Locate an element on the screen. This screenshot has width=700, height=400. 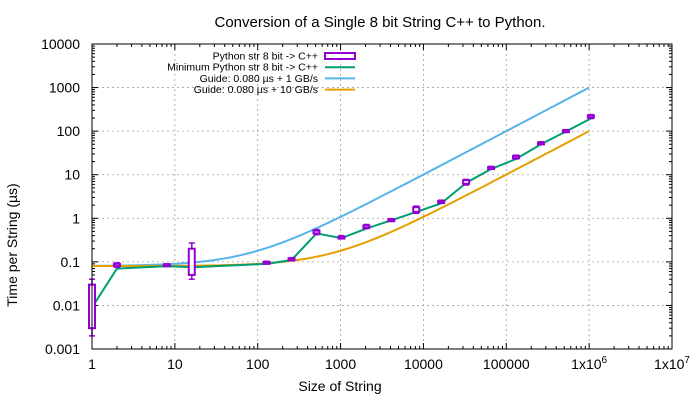
y-tick-label: 0.01 is located at coordinates (66, 305).